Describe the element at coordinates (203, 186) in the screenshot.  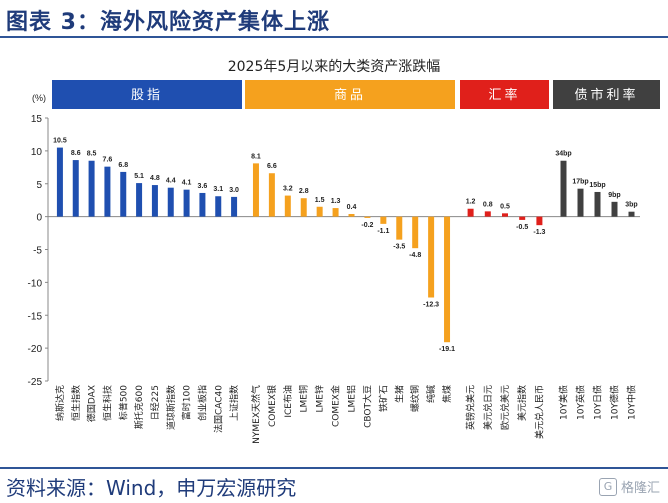
I see `data-label: 3.6` at that location.